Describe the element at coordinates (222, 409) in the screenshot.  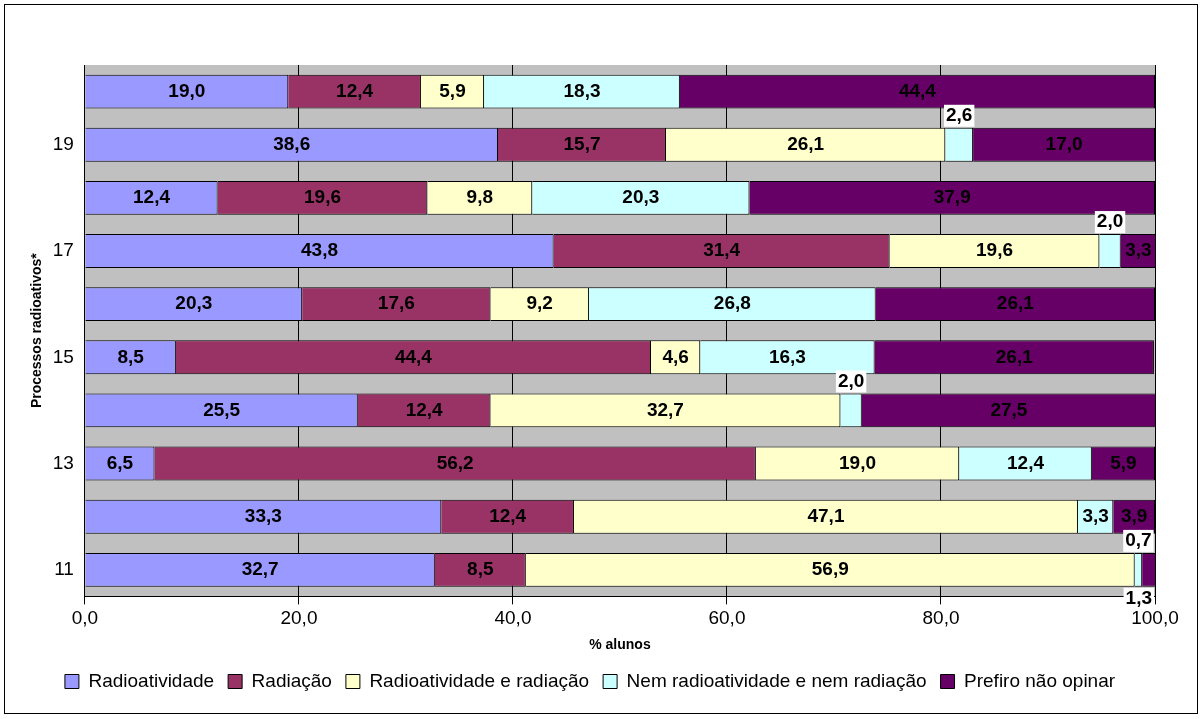
I see `data-label: 25,5` at that location.